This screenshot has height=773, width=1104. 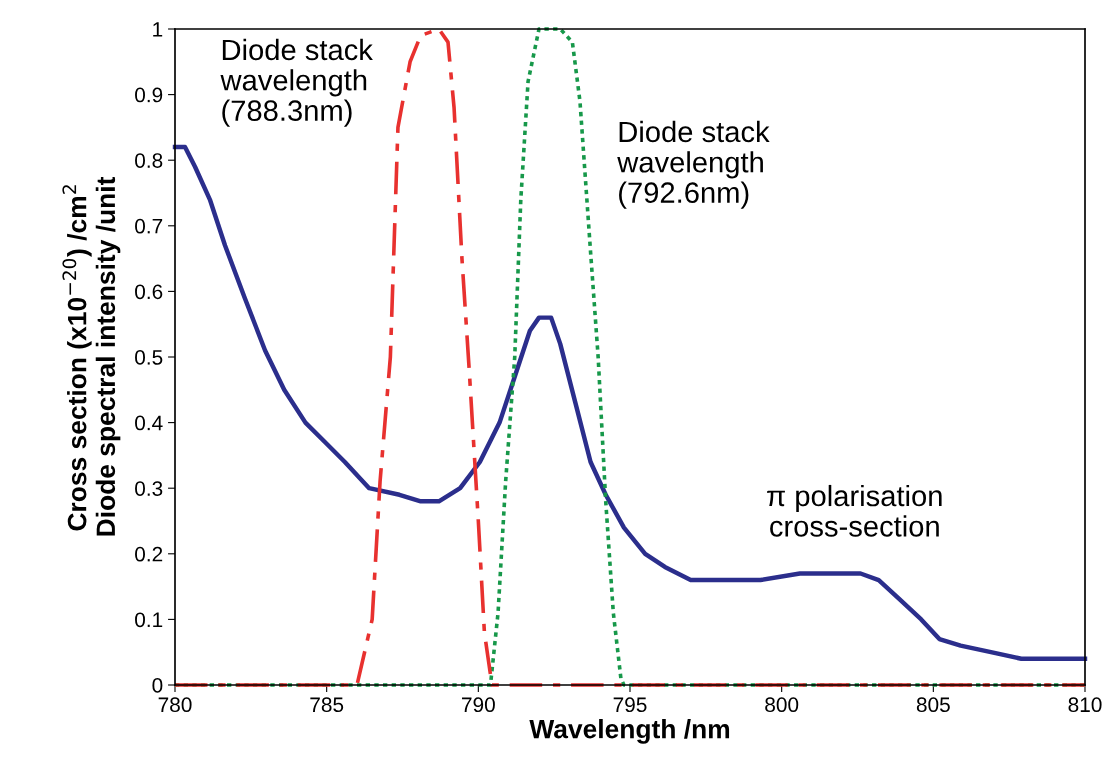 I want to click on x-tick-label: 780, so click(x=175, y=705).